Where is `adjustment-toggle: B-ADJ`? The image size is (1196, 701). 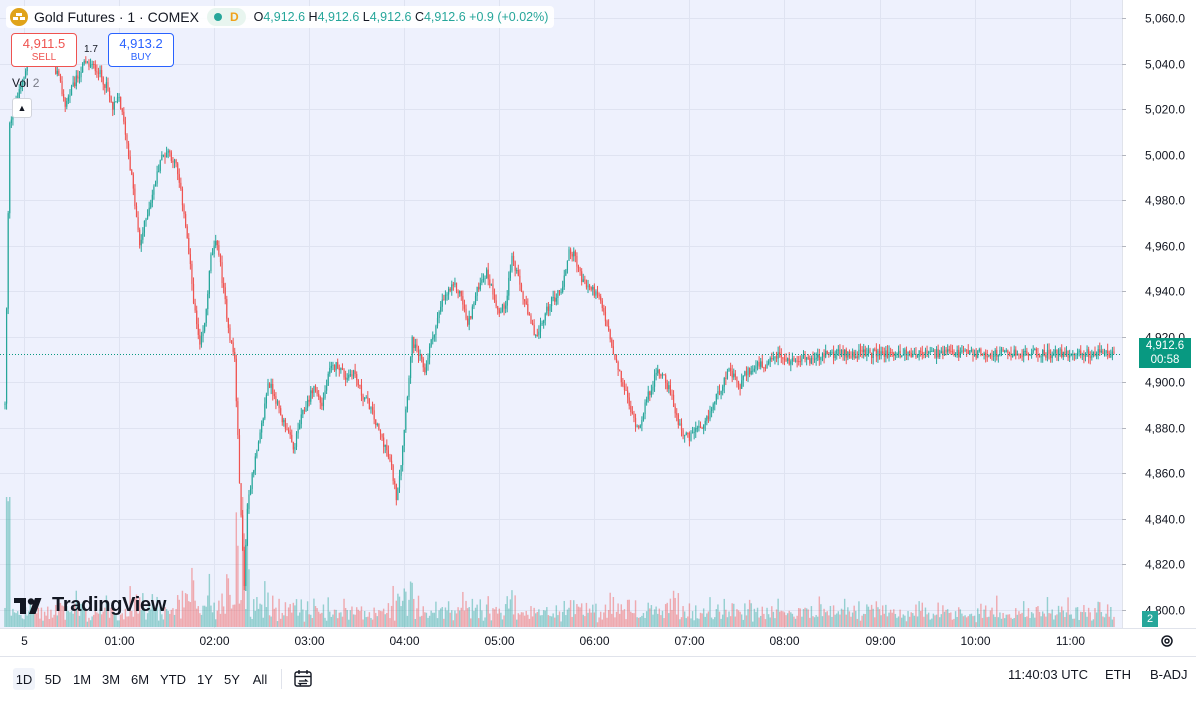 adjustment-toggle: B-ADJ is located at coordinates (1169, 674).